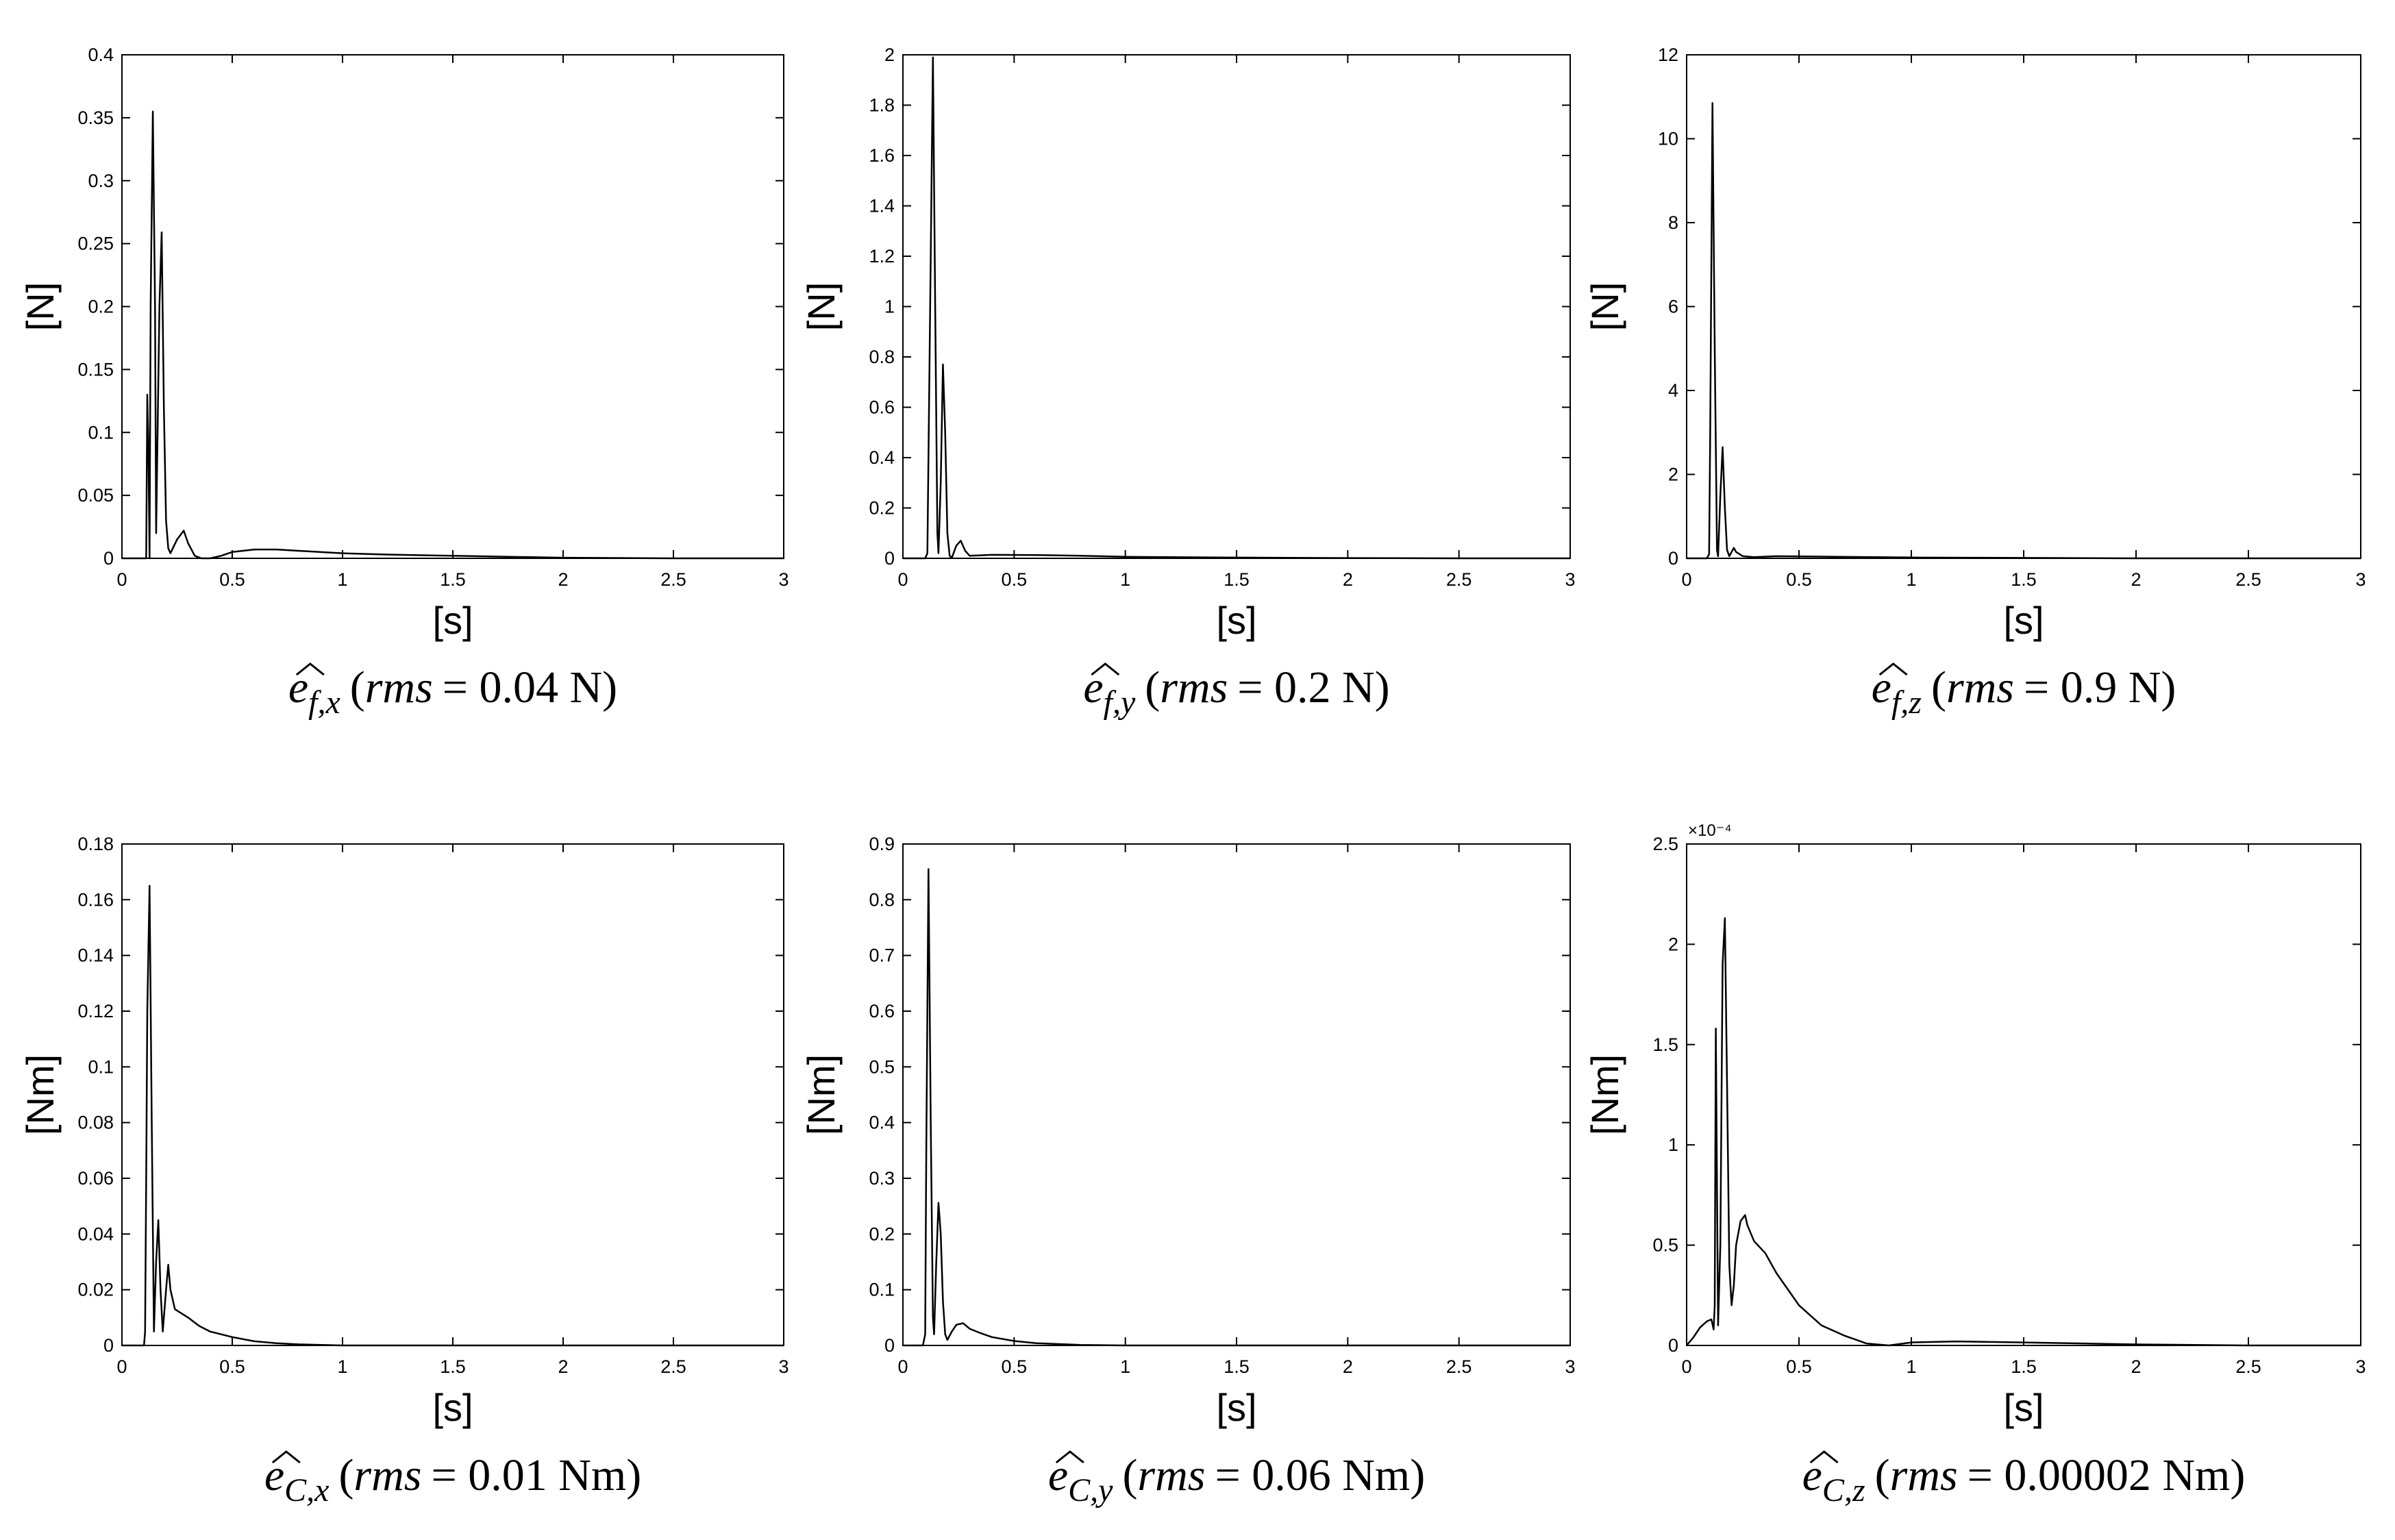 This screenshot has width=2395, height=1540. What do you see at coordinates (95, 1290) in the screenshot?
I see `y-tick-label: 0.02` at bounding box center [95, 1290].